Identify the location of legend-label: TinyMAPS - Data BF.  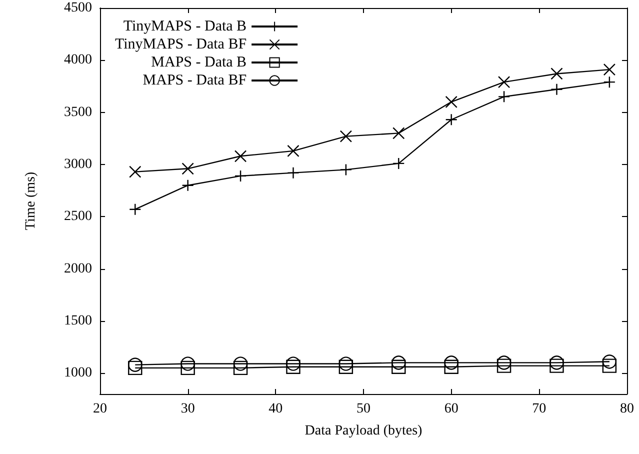
(180, 44).